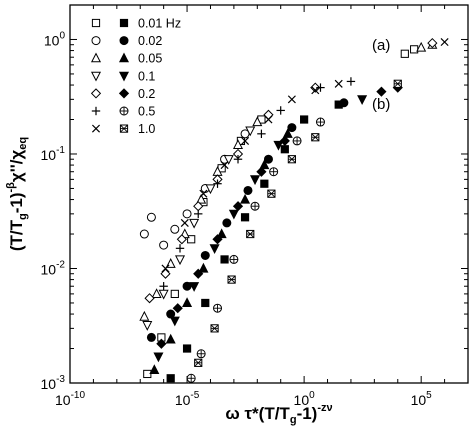 The image size is (474, 429). Describe the element at coordinates (146, 129) in the screenshot. I see `legend-label: 1.0` at that location.